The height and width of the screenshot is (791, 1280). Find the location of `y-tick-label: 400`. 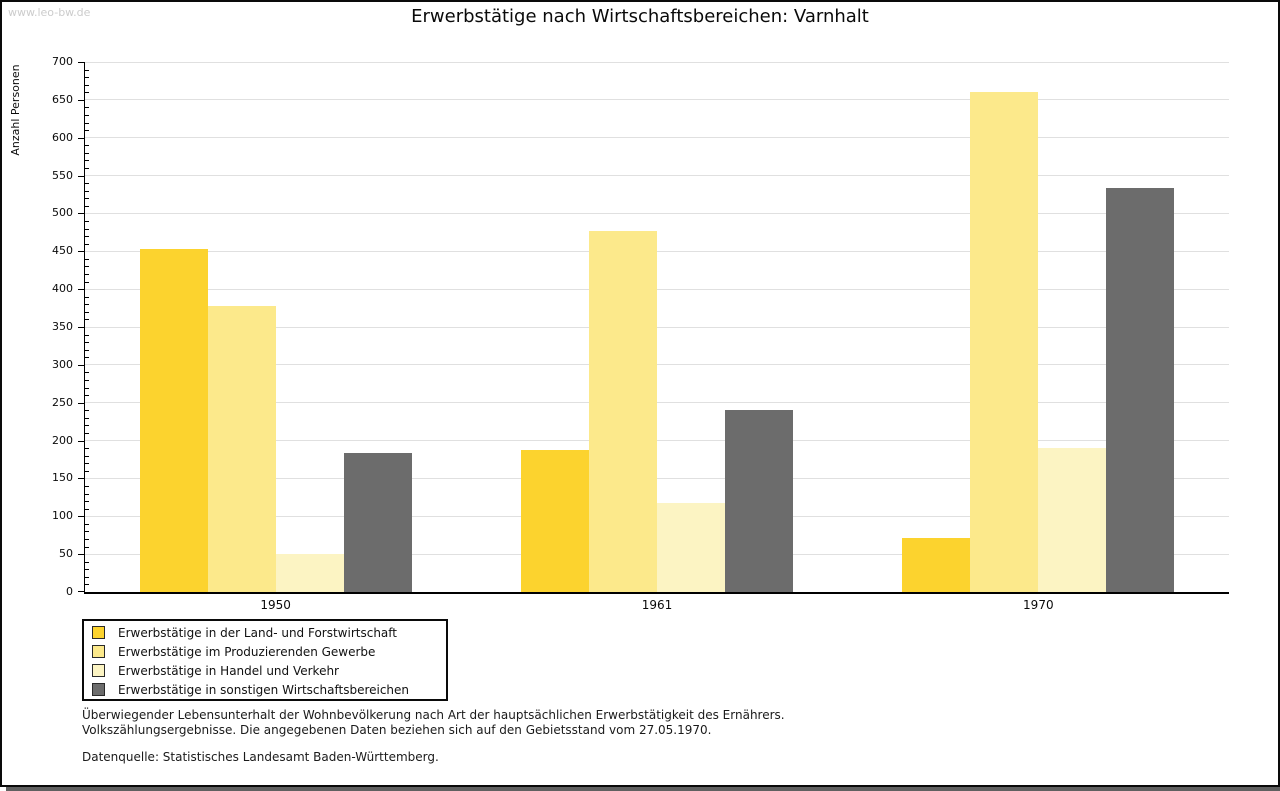

y-tick-label: 400 is located at coordinates (62, 289).